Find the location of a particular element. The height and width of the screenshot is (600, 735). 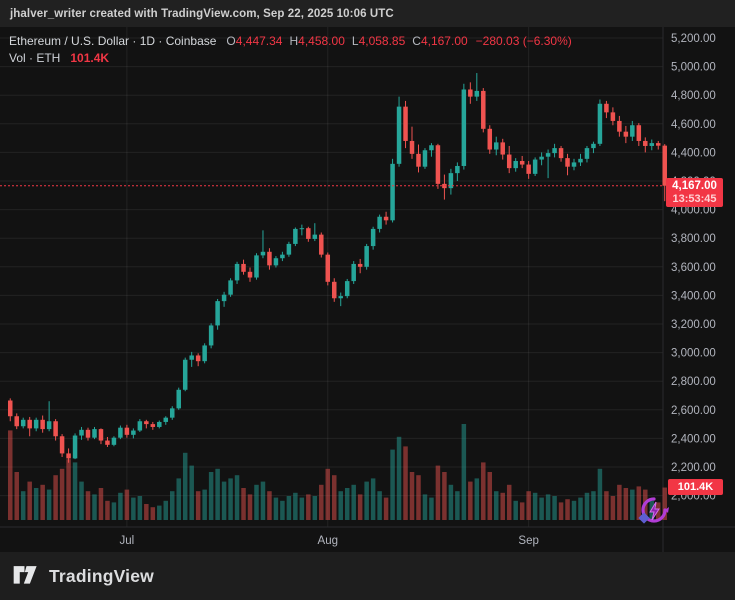

open-label: O is located at coordinates (231, 41).